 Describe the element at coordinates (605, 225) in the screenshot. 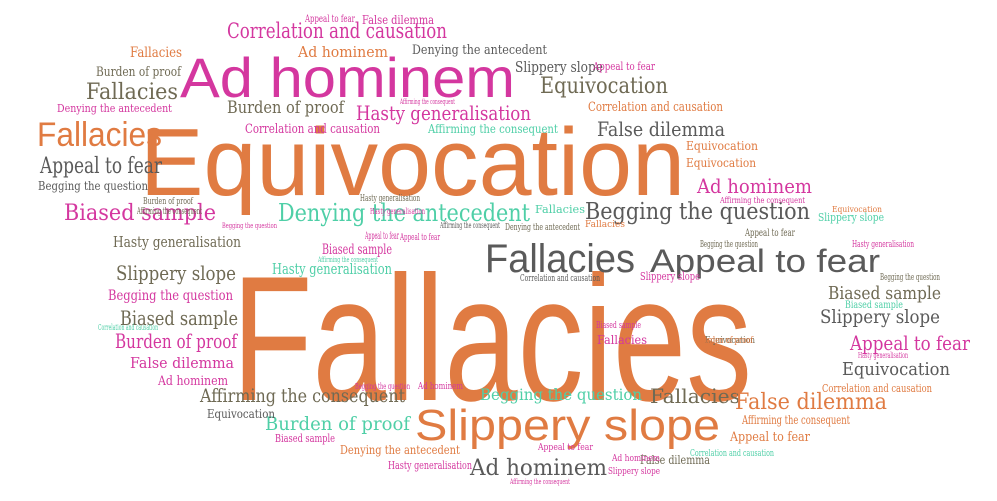

I see `word-fallacies-small: Fallacies` at that location.